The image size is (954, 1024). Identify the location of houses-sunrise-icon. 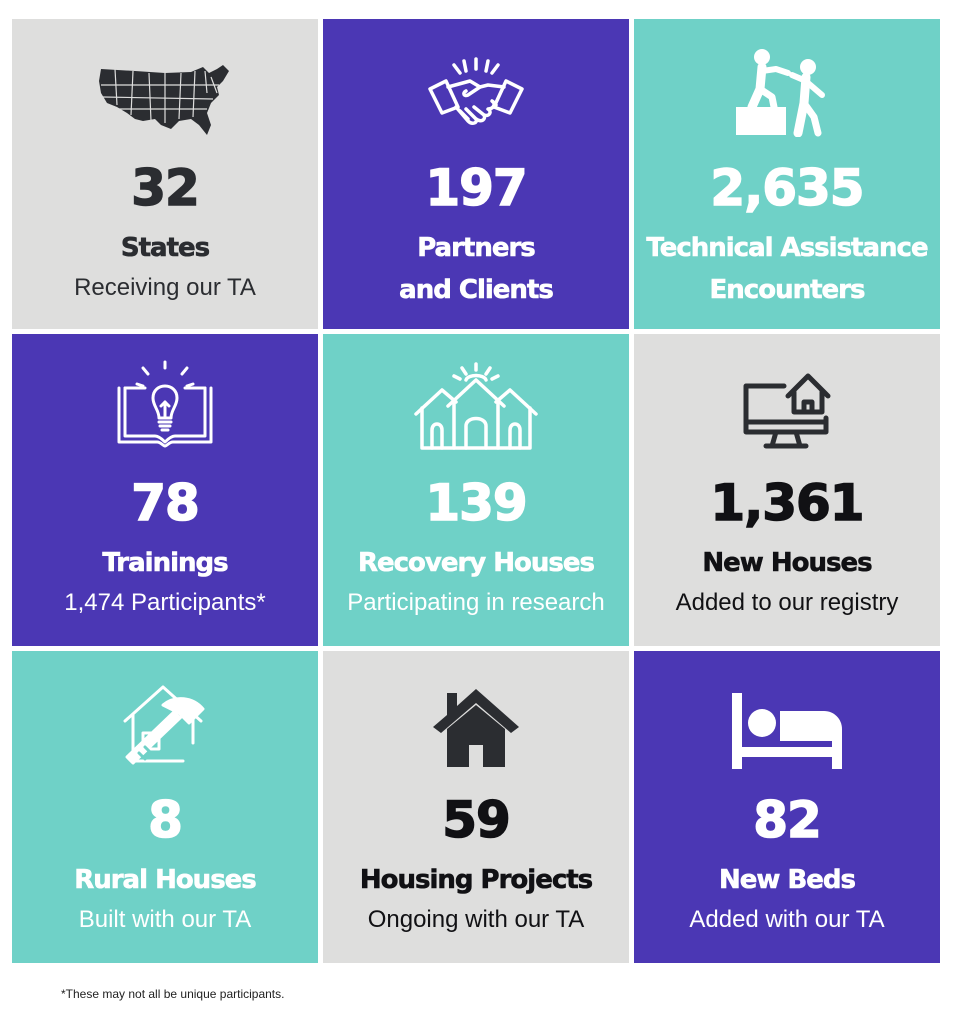
(476, 402).